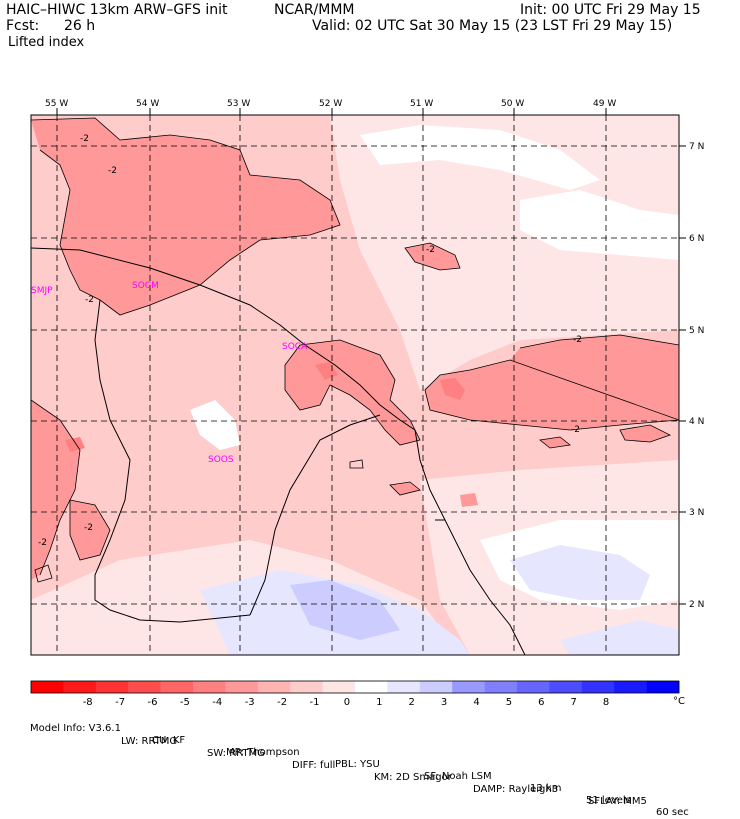 The width and height of the screenshot is (740, 819). Describe the element at coordinates (88, 702) in the screenshot. I see `colorbar-tick-label: -8` at that location.